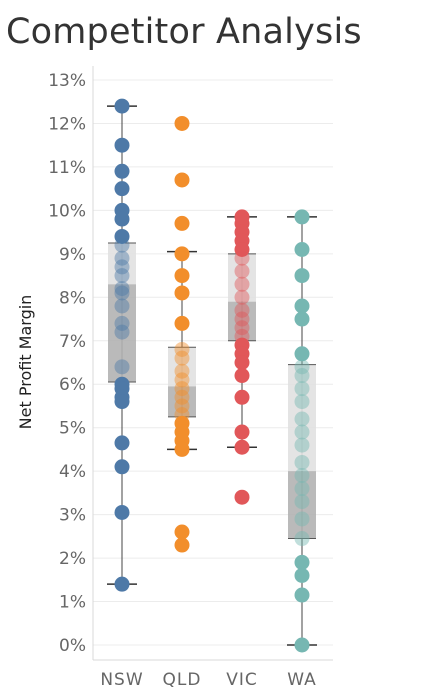  What do you see at coordinates (72, 559) in the screenshot?
I see `y-tick-label: 2%` at bounding box center [72, 559].